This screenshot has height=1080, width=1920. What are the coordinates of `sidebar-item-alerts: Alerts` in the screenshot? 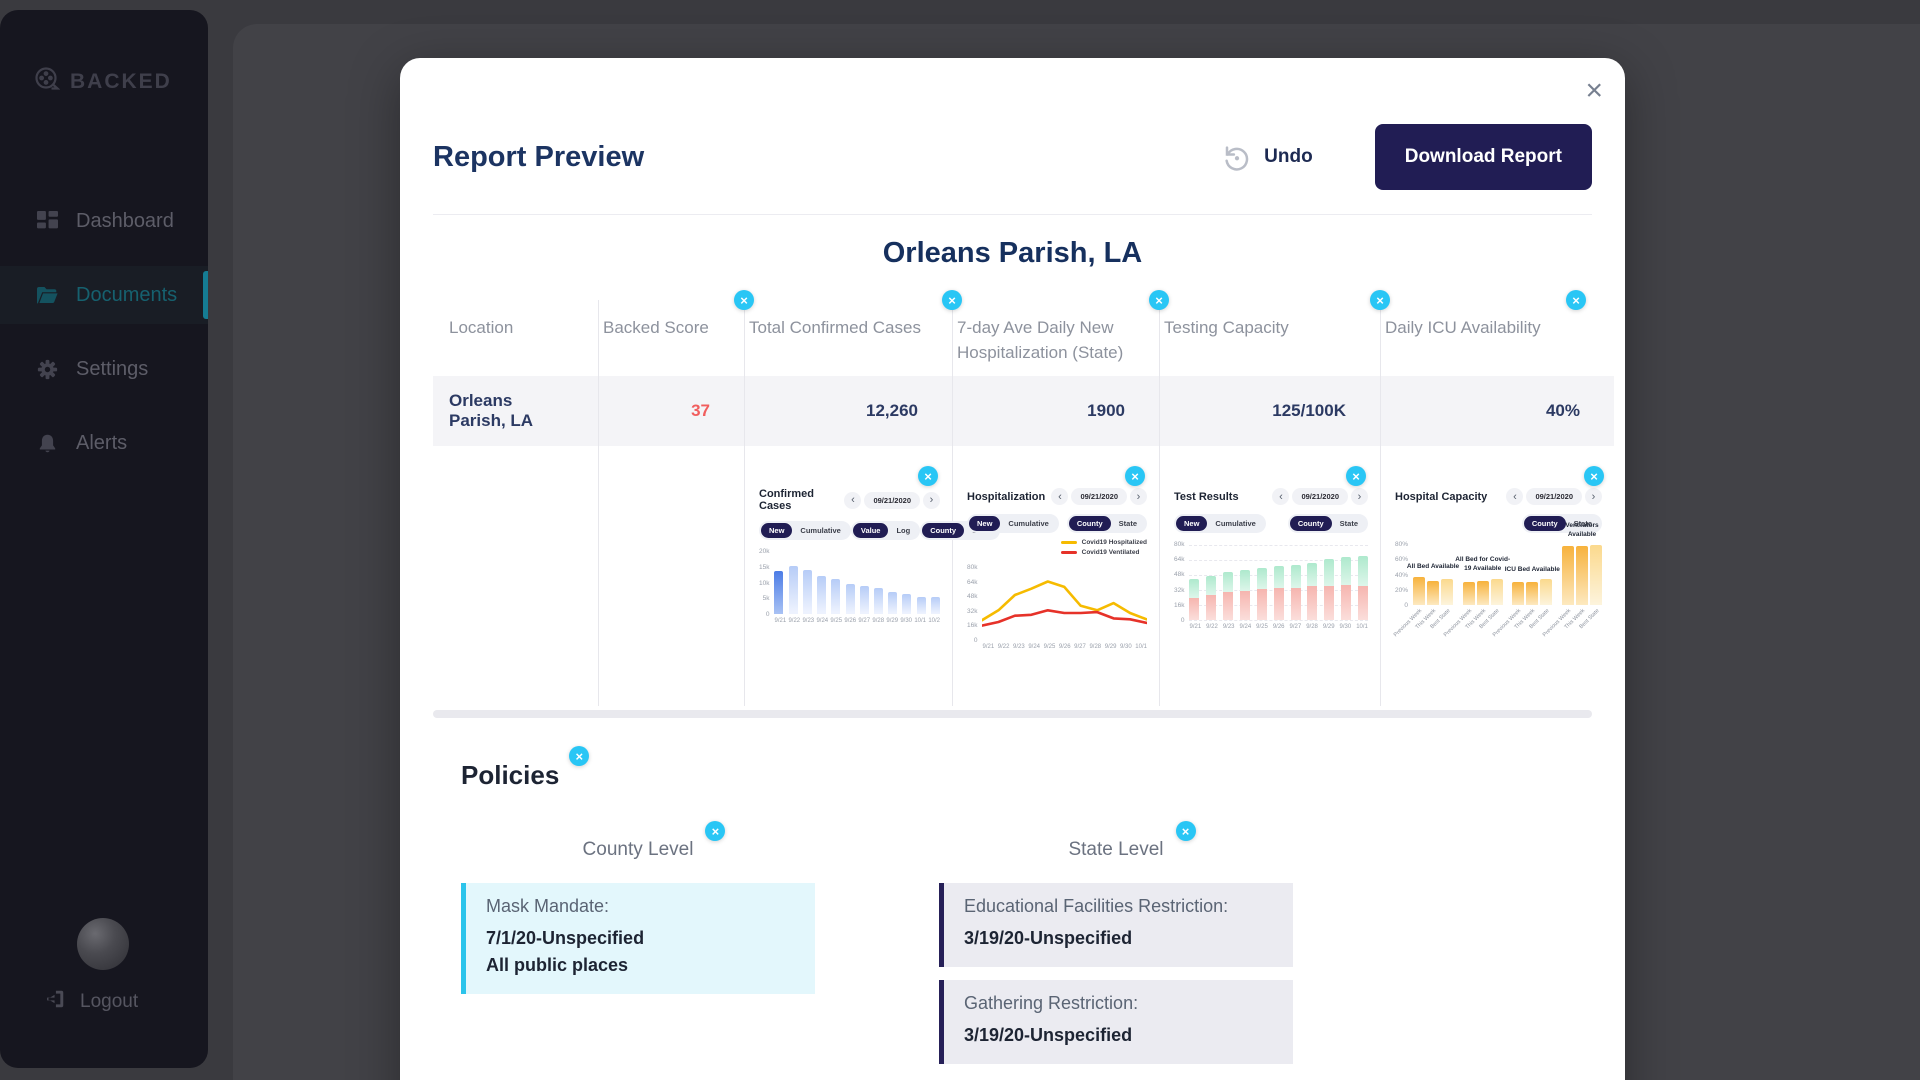 It's located at (104, 443).